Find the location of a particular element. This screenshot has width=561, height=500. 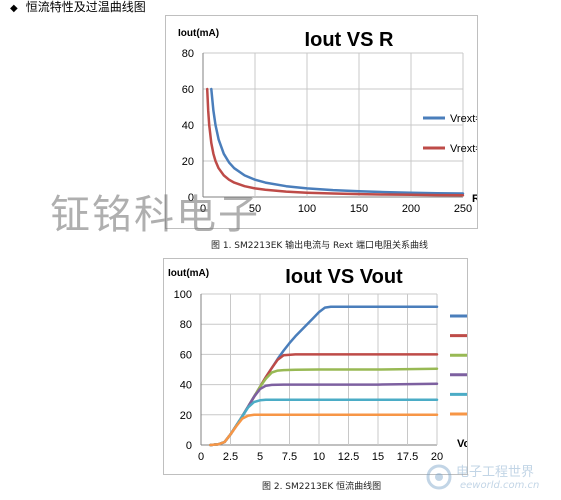

series-line-90ma is located at coordinates (324, 376).